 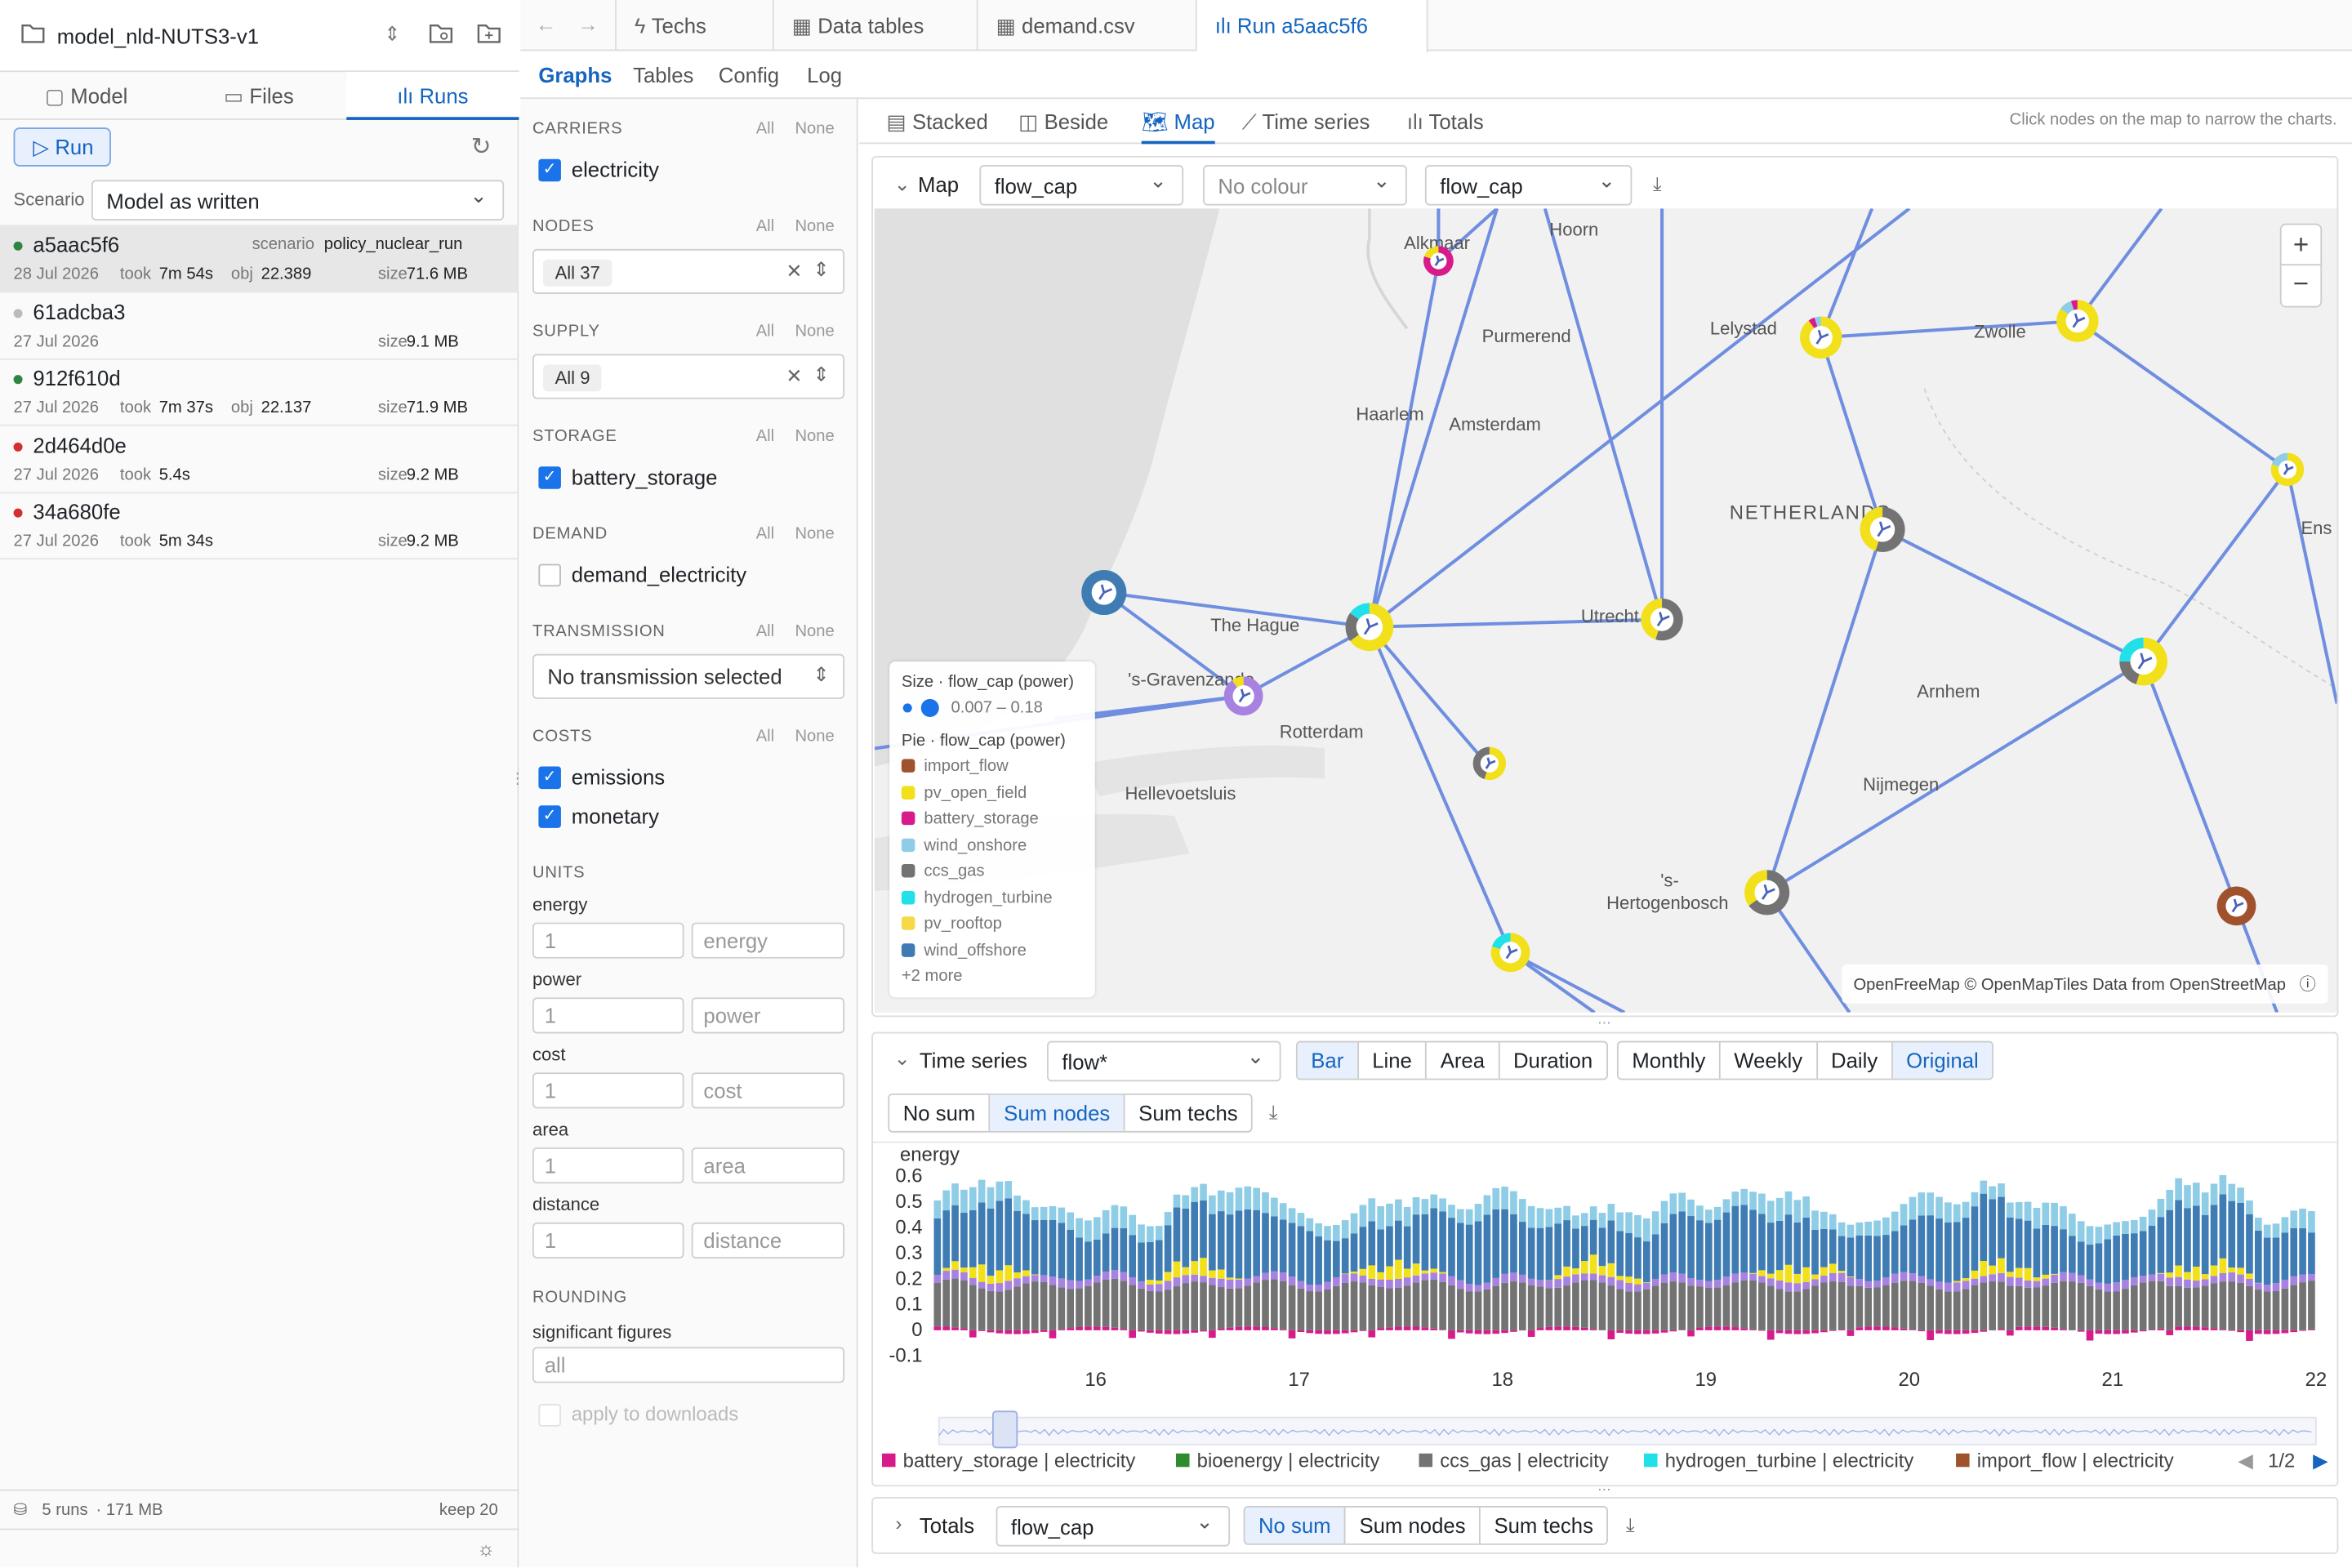 I want to click on supply-multiselect: All 9 ✕ ⇕, so click(x=688, y=376).